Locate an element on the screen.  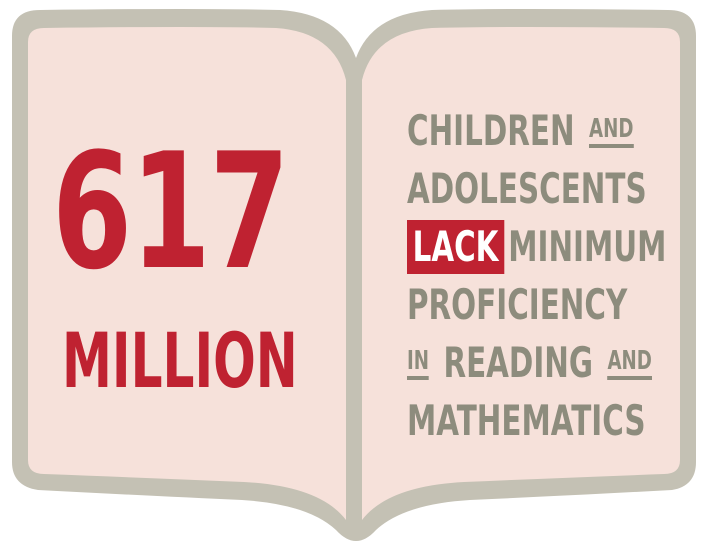
word-mathematics: MATHEMATICS is located at coordinates (526, 420).